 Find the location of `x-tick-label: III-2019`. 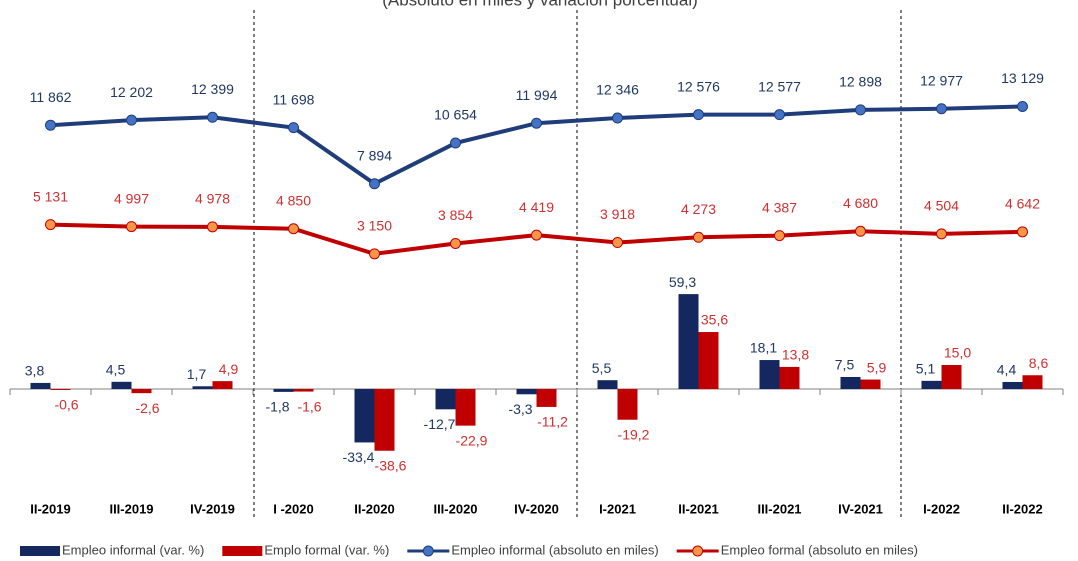

x-tick-label: III-2019 is located at coordinates (131, 508).